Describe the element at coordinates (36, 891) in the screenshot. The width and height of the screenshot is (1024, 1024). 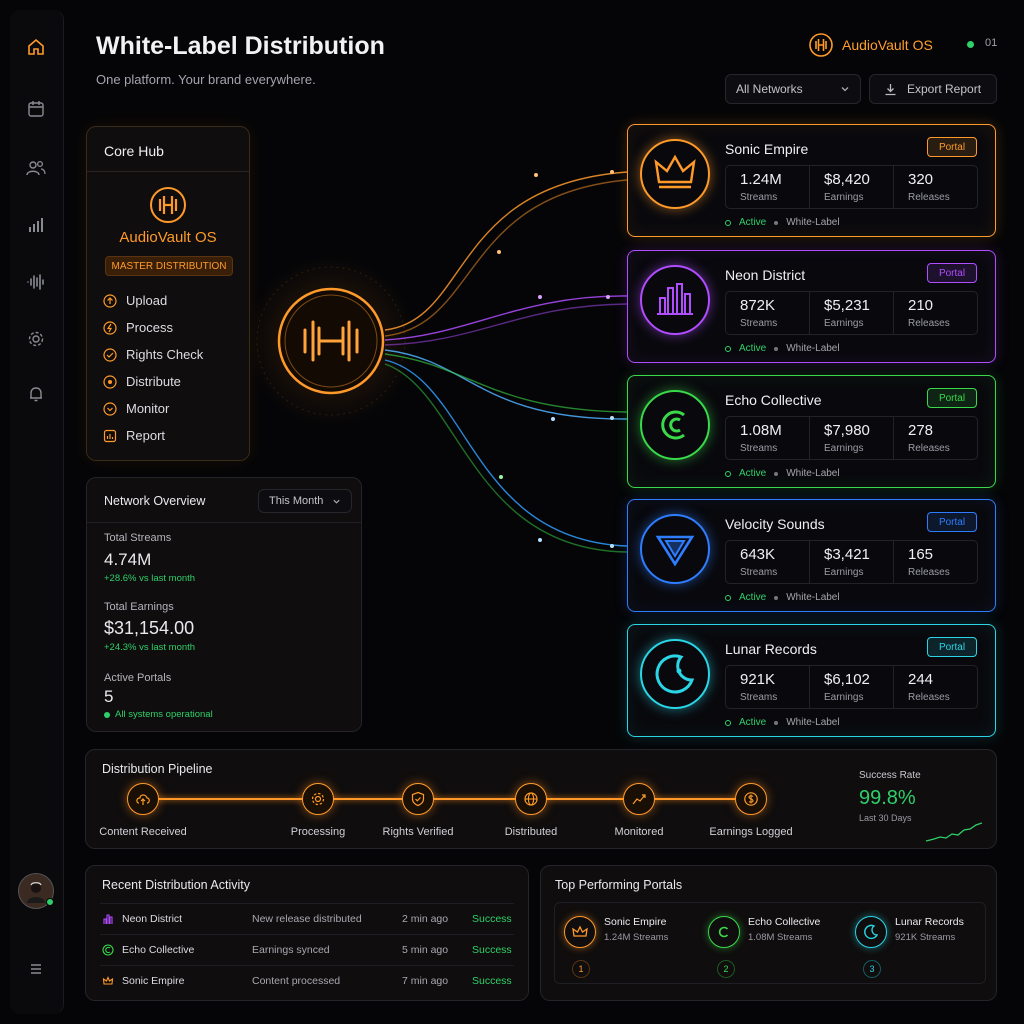
I see `avatar` at that location.